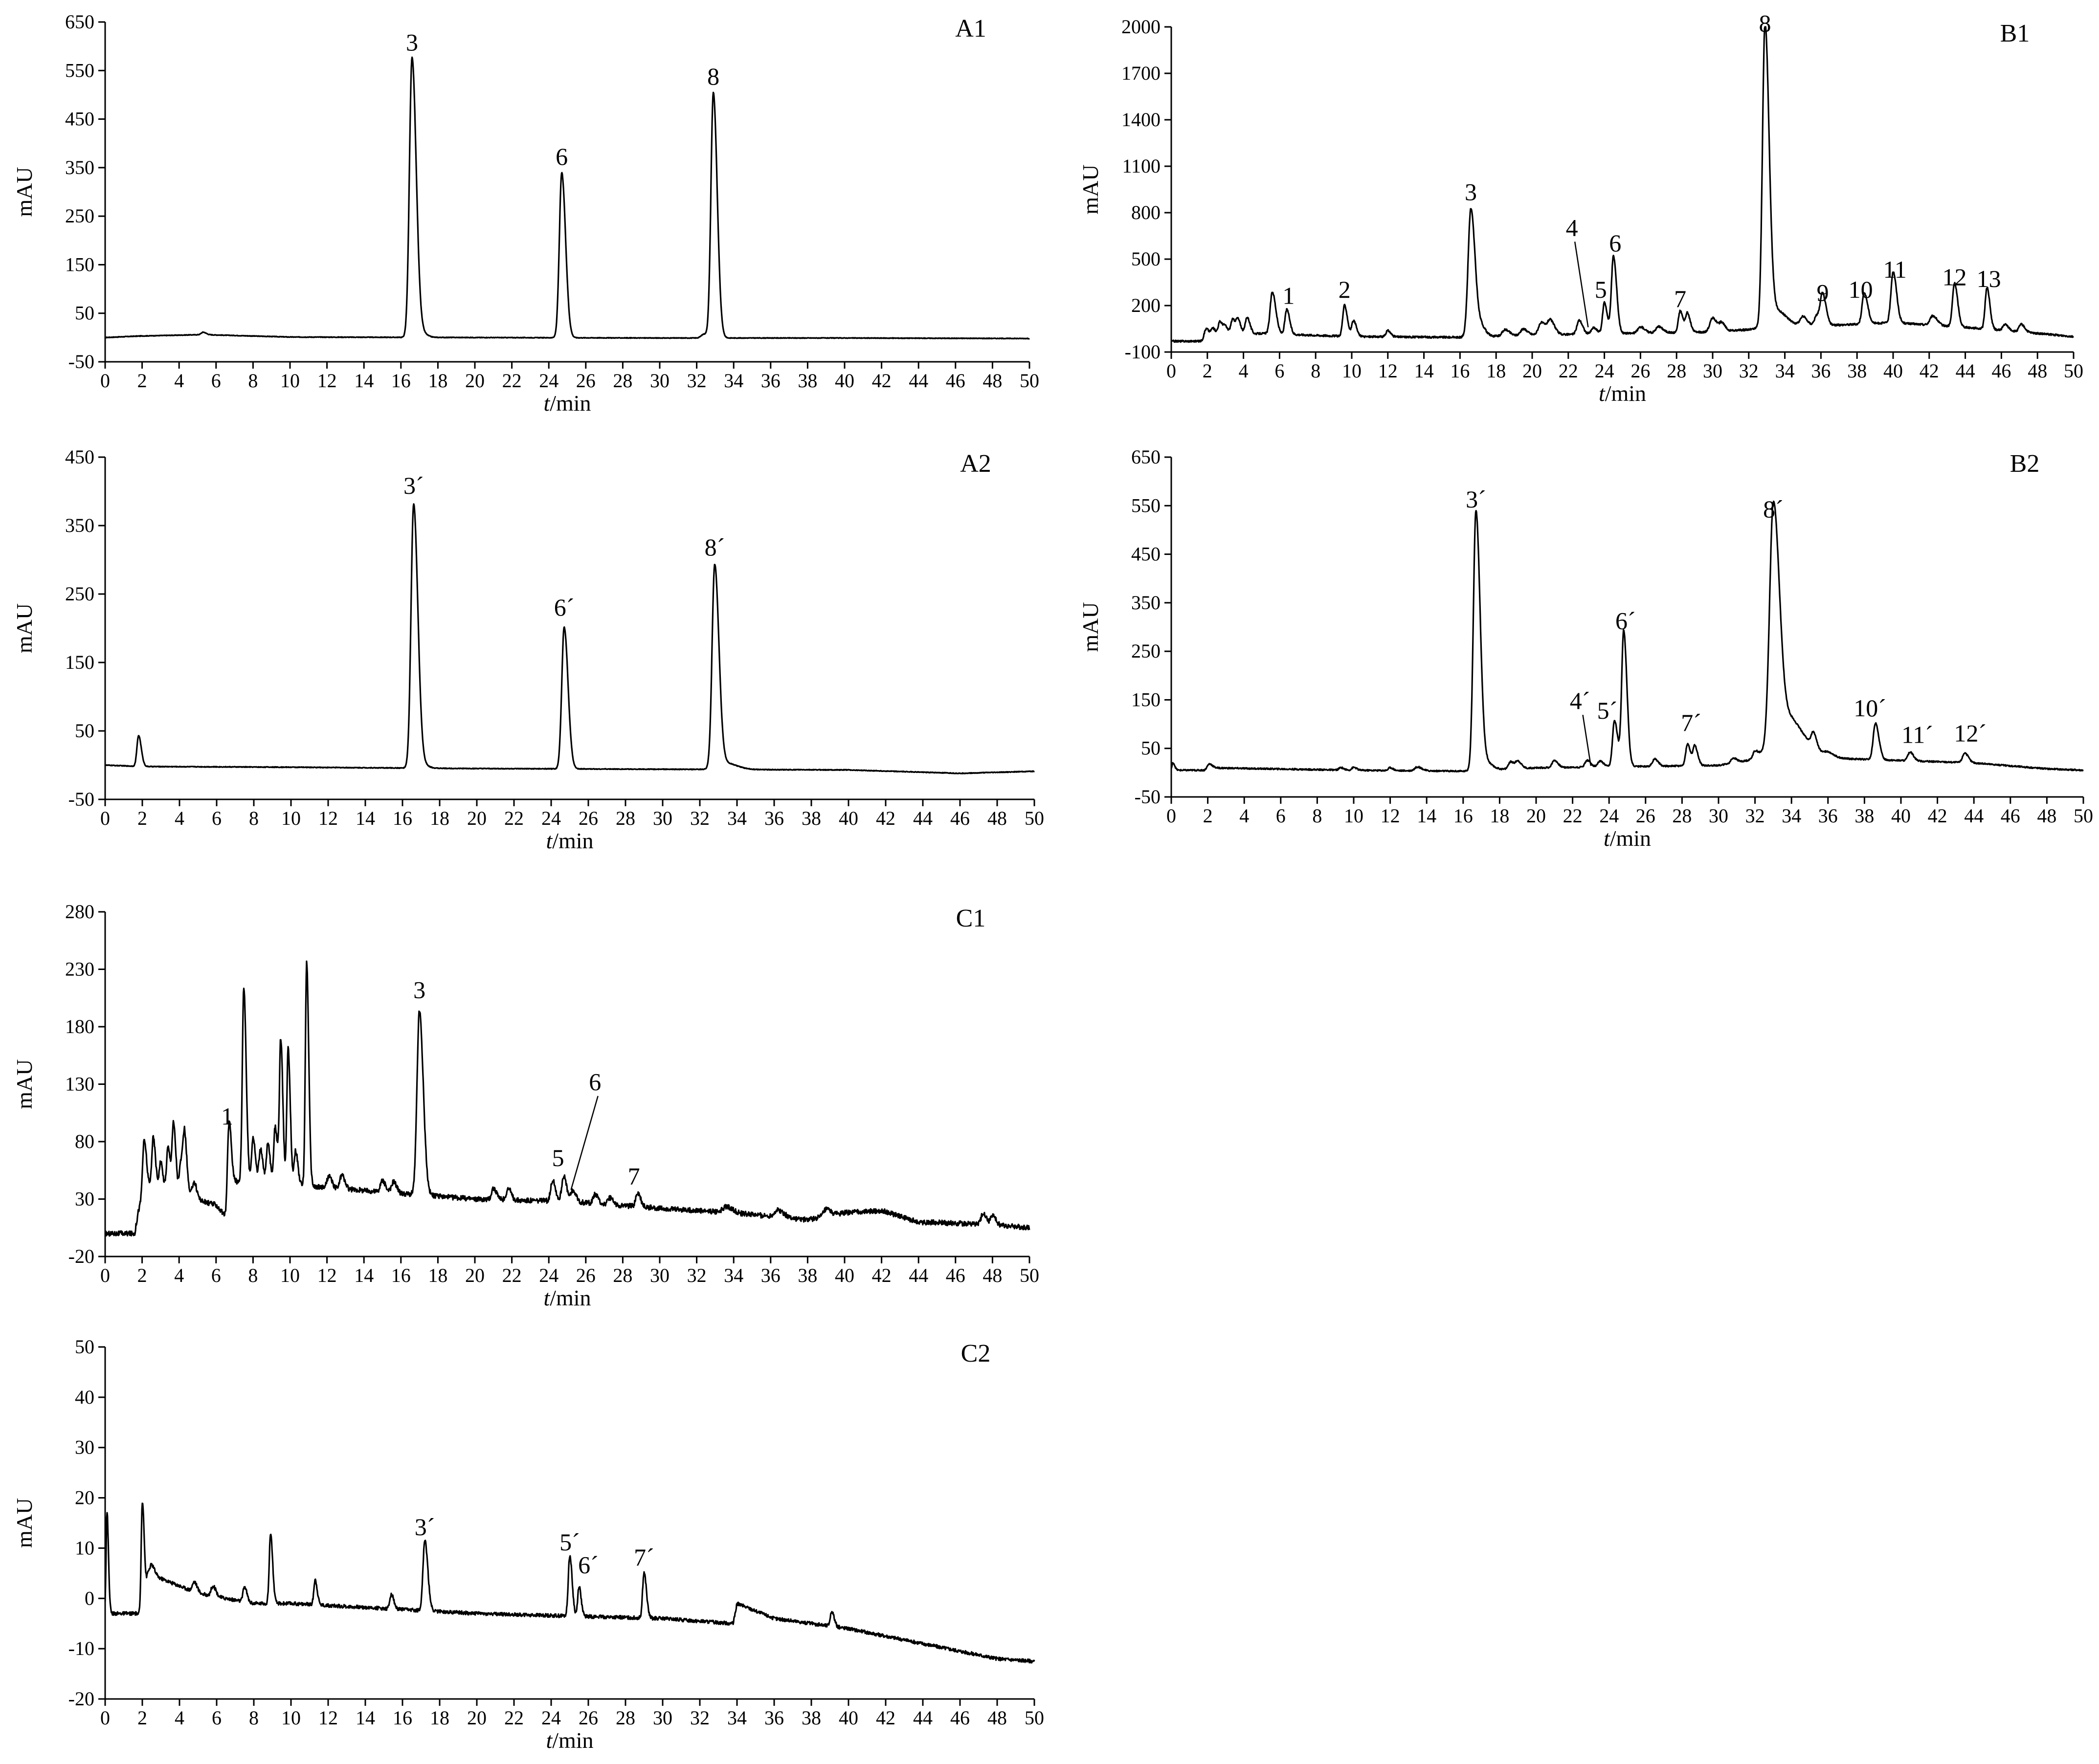  What do you see at coordinates (217, 818) in the screenshot?
I see `x-tick-label: 6` at bounding box center [217, 818].